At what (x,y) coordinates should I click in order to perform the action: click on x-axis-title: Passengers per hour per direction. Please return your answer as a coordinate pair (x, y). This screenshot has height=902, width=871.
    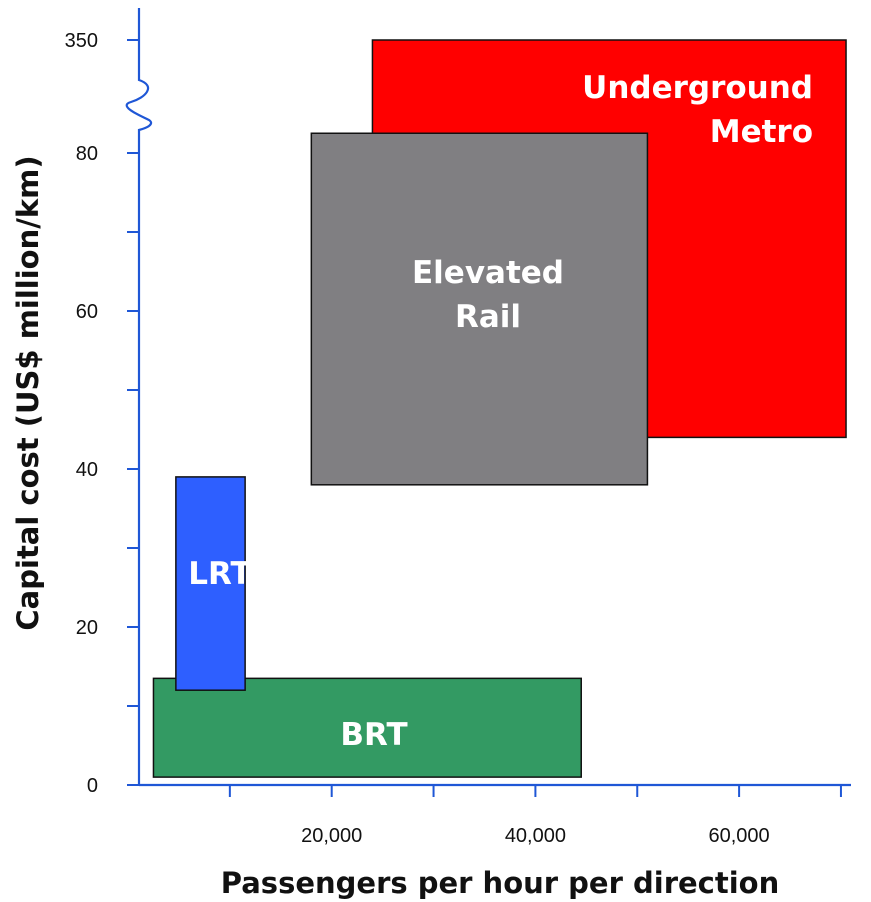
    Looking at the image, I should click on (500, 883).